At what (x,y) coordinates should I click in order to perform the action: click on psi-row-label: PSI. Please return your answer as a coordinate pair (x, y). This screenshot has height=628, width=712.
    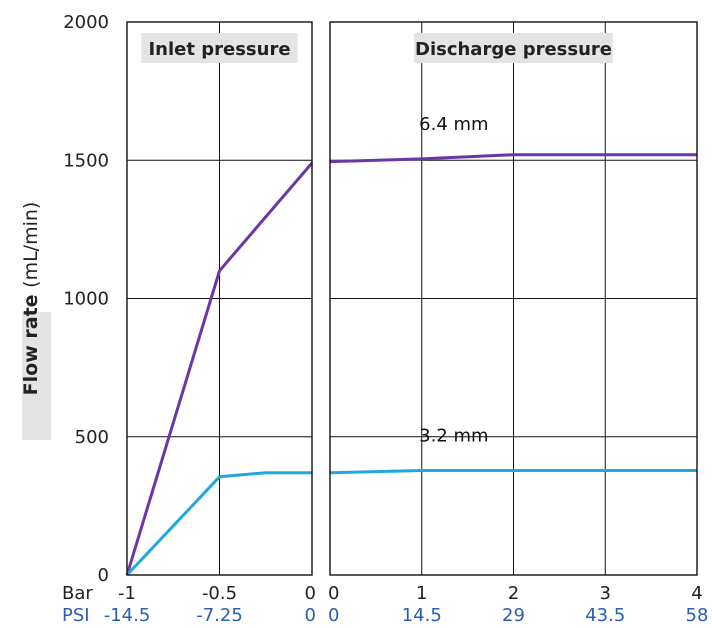
    Looking at the image, I should click on (76, 615).